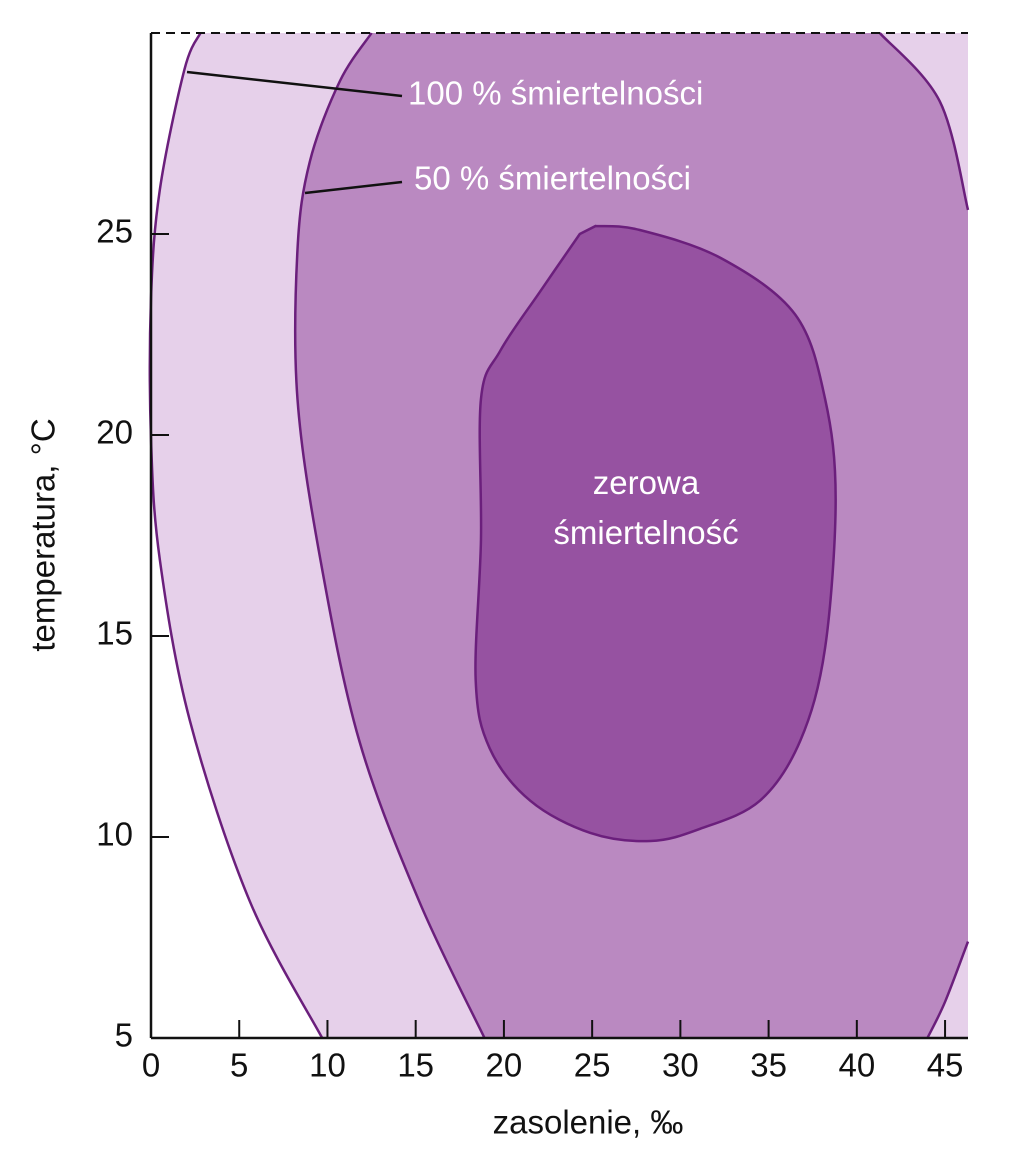 Image resolution: width=1025 pixels, height=1175 pixels. Describe the element at coordinates (945, 1065) in the screenshot. I see `x-tick-label: 45` at that location.